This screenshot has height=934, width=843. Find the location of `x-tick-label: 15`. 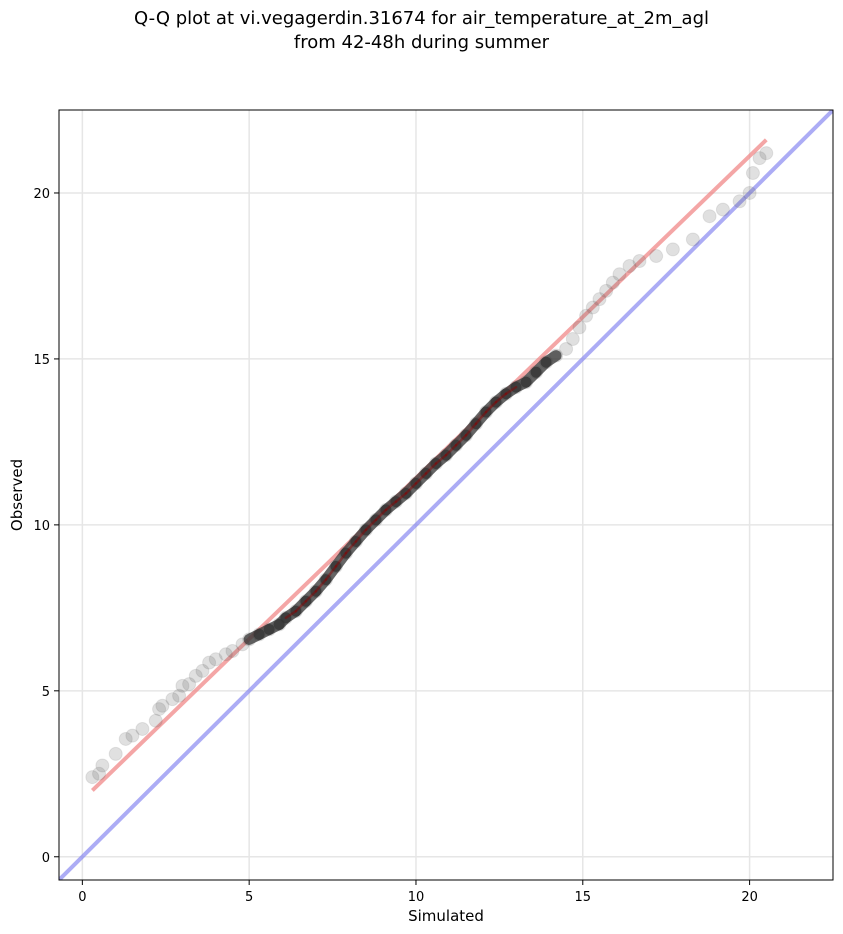

x-tick-label: 15 is located at coordinates (583, 897).